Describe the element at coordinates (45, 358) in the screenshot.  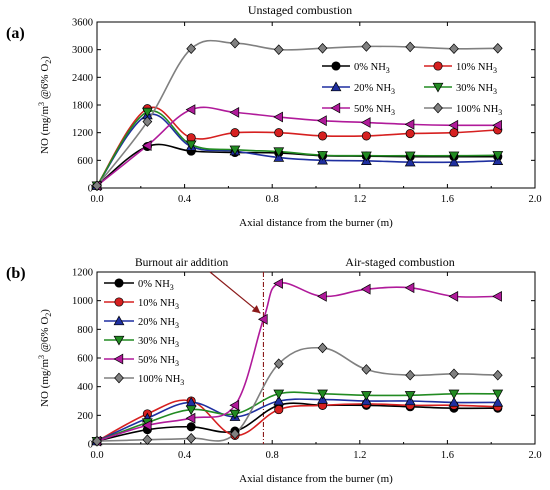
I see `y-axis-label: NO (mg/m3​ @6% O2​)` at that location.